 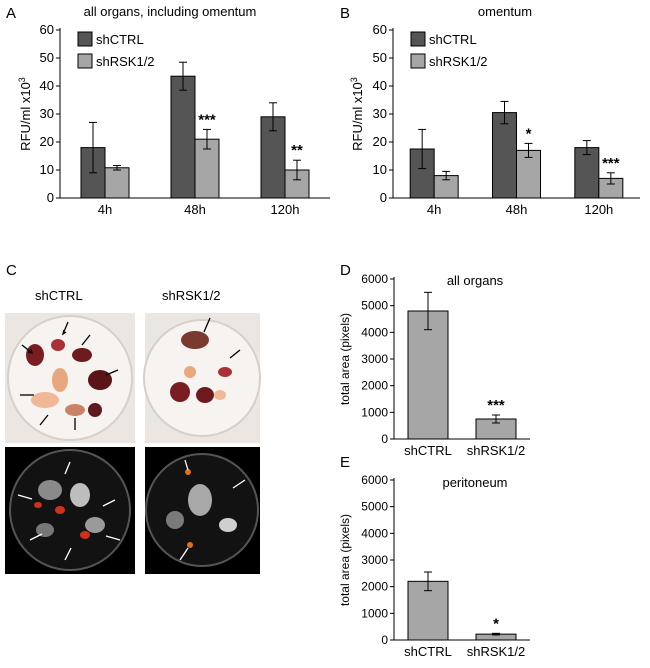 I want to click on chart-e-y-tick-label: 0, so click(x=384, y=640).